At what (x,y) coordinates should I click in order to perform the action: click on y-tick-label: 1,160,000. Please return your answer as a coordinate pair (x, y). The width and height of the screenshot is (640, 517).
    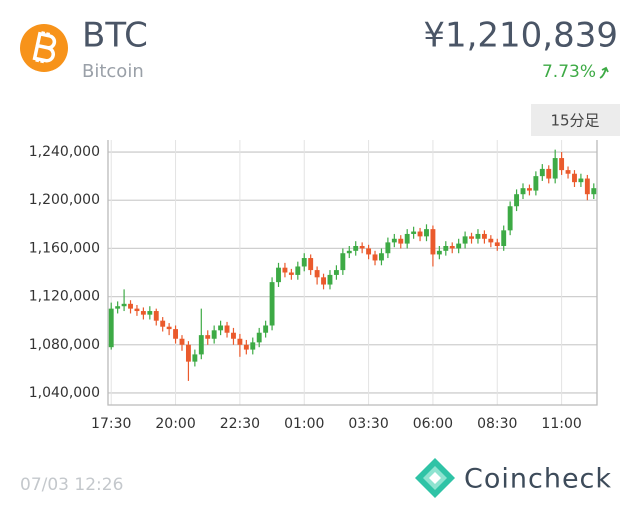
    Looking at the image, I should click on (64, 248).